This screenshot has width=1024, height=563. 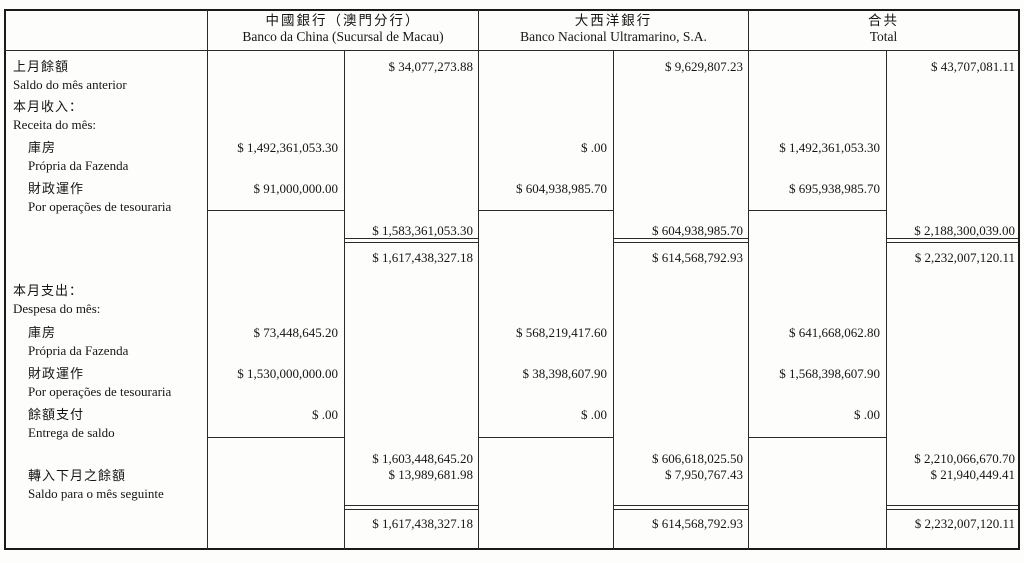 What do you see at coordinates (697, 257) in the screenshot?
I see `income-total-bank2: $ 614,568,792.93` at bounding box center [697, 257].